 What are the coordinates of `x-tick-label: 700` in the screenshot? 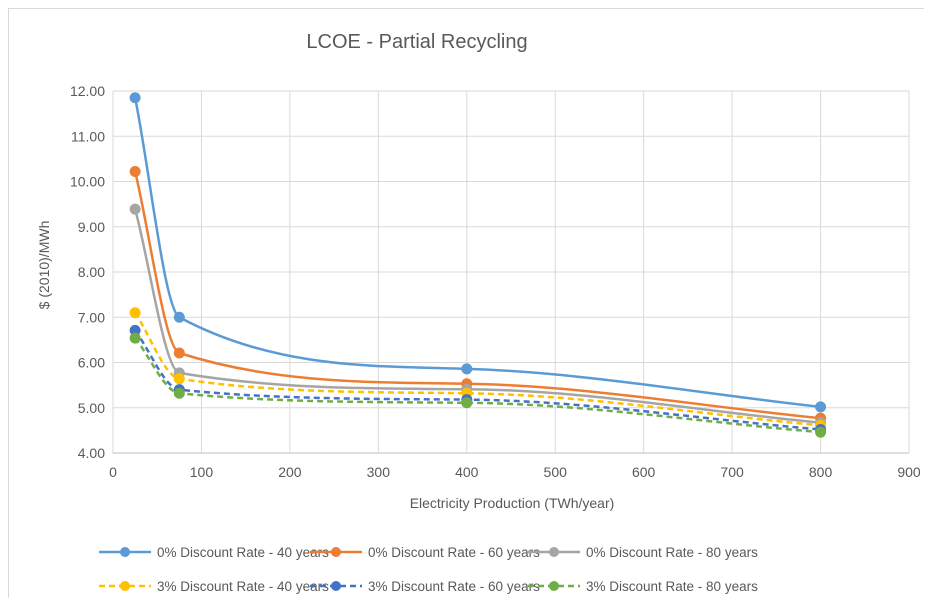 It's located at (732, 472).